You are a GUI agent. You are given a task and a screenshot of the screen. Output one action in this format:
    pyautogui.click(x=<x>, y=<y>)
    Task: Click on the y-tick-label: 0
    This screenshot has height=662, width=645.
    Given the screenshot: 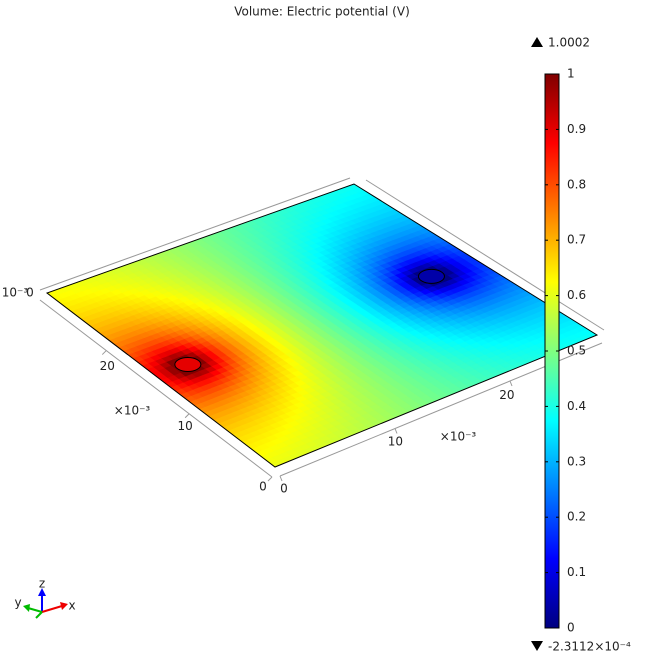 What is the action you would take?
    pyautogui.click(x=263, y=487)
    